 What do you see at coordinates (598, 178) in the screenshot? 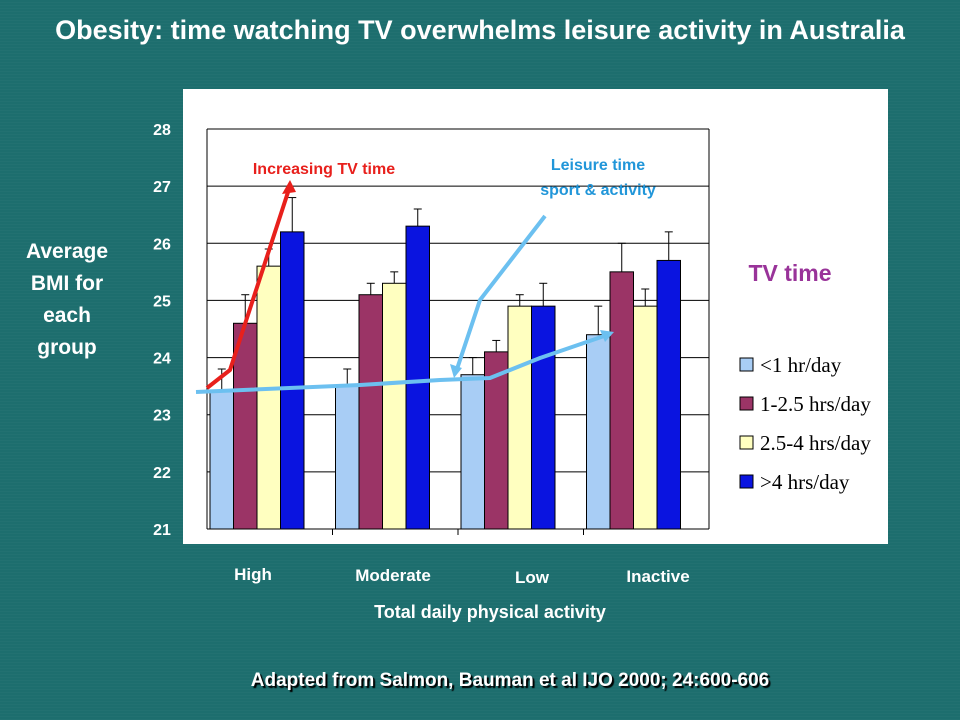
I see `annotation-leisure-time-sport: Leisure time sport & activity` at bounding box center [598, 178].